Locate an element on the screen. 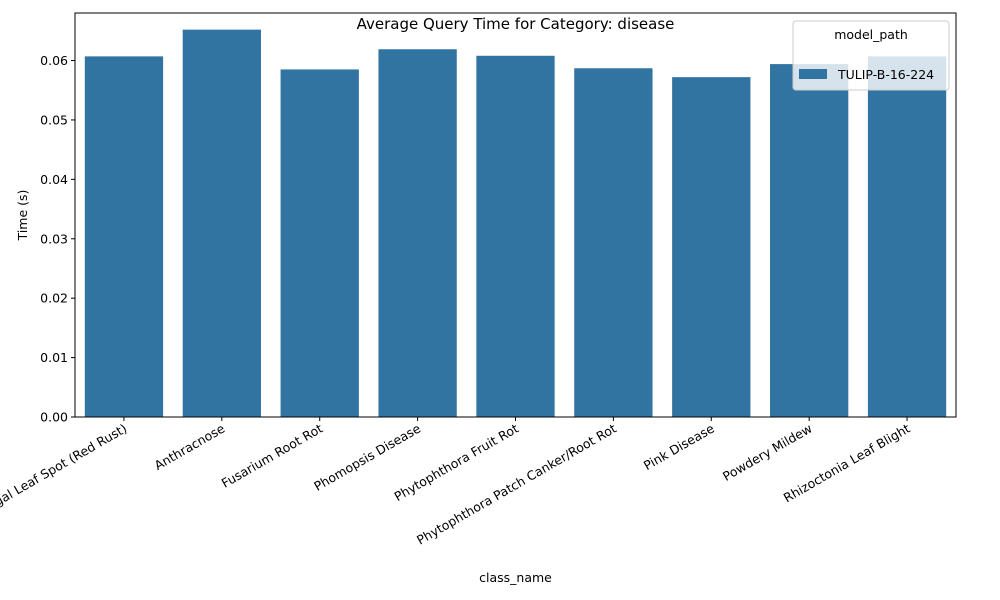 The image size is (1000, 600). y-tick-label: 0.04 is located at coordinates (54, 179).